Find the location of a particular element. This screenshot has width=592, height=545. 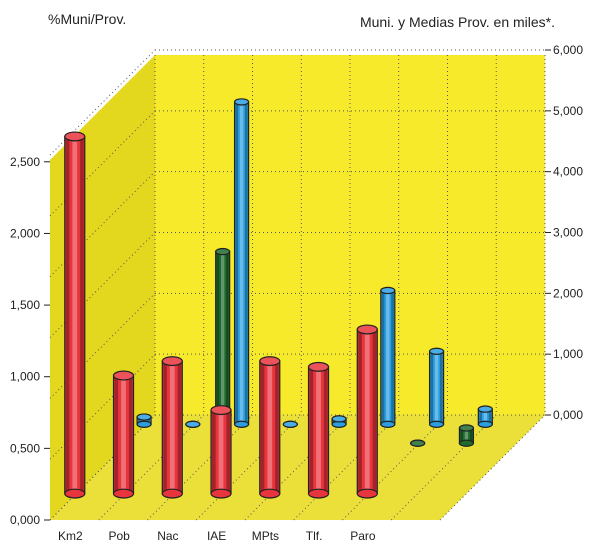

right-tick-label: 1,000 is located at coordinates (568, 354).